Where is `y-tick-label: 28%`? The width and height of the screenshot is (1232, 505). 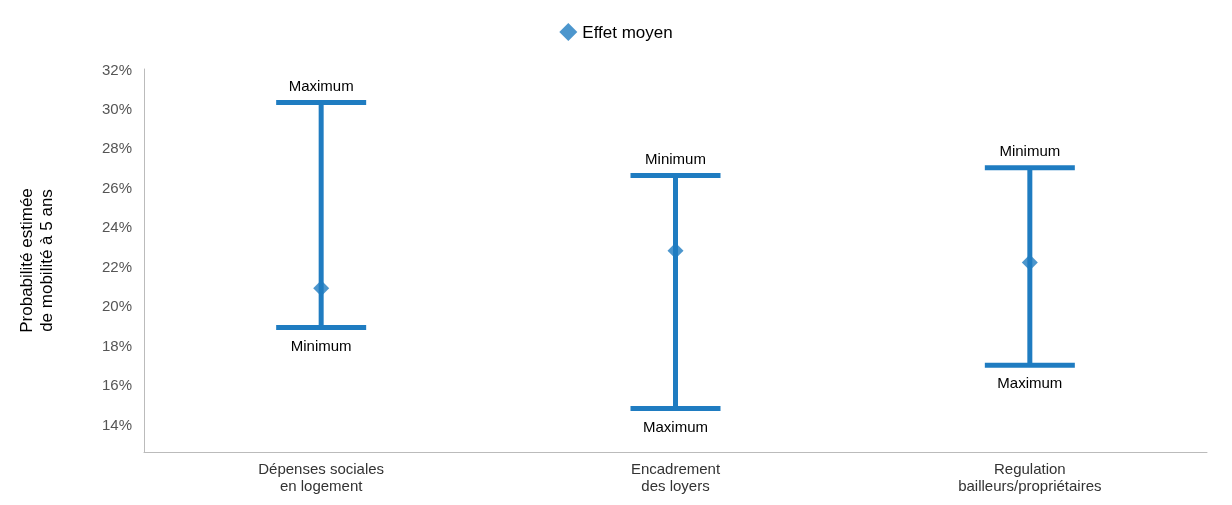 y-tick-label: 28% is located at coordinates (116, 148).